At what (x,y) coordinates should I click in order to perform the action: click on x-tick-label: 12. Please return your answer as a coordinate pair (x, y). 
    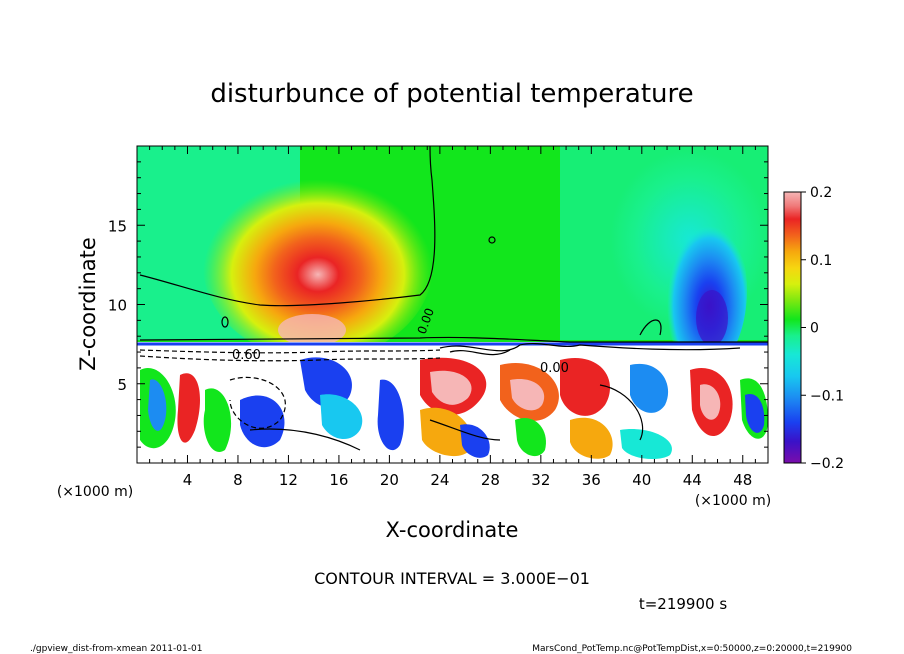
    Looking at the image, I should click on (288, 480).